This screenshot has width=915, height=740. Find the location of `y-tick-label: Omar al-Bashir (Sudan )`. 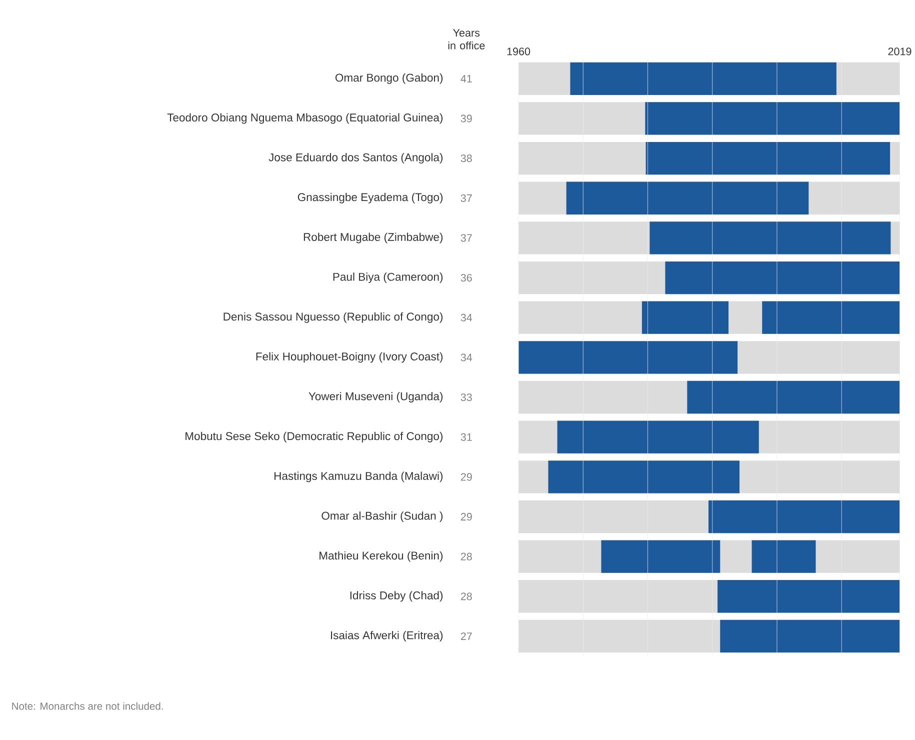

y-tick-label: Omar al-Bashir (Sudan ) is located at coordinates (382, 516).